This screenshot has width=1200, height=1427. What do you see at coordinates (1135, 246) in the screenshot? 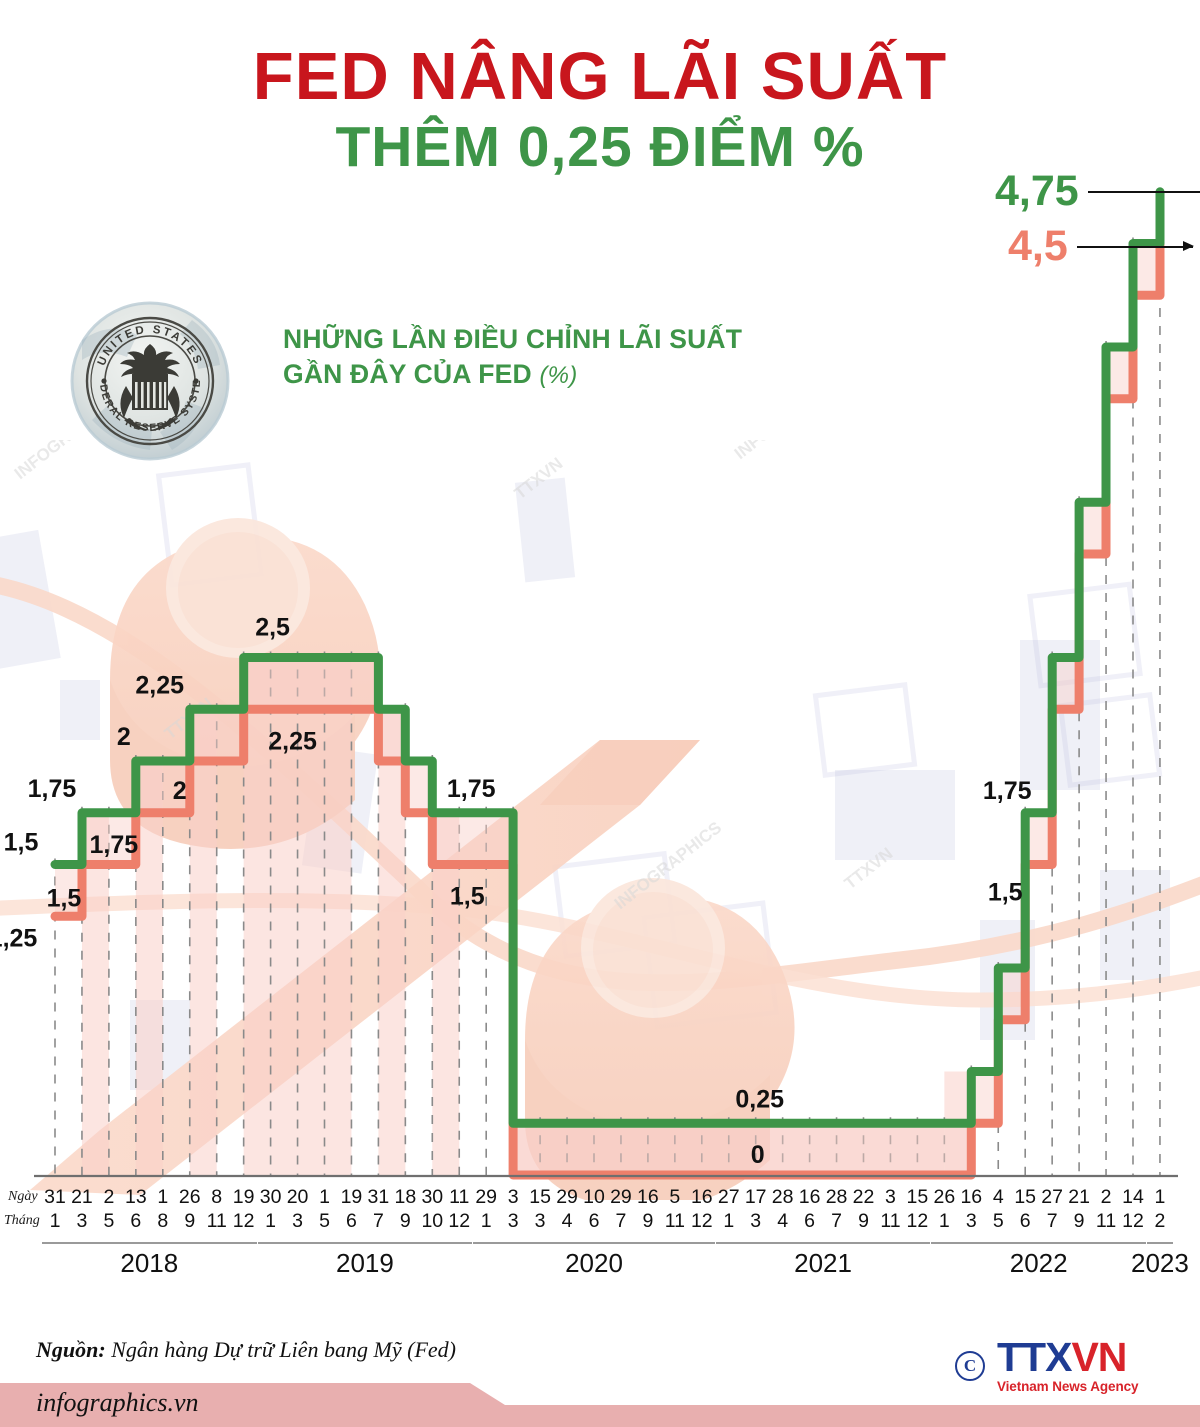
I see `callout-lower-arrow-icon` at bounding box center [1135, 246].